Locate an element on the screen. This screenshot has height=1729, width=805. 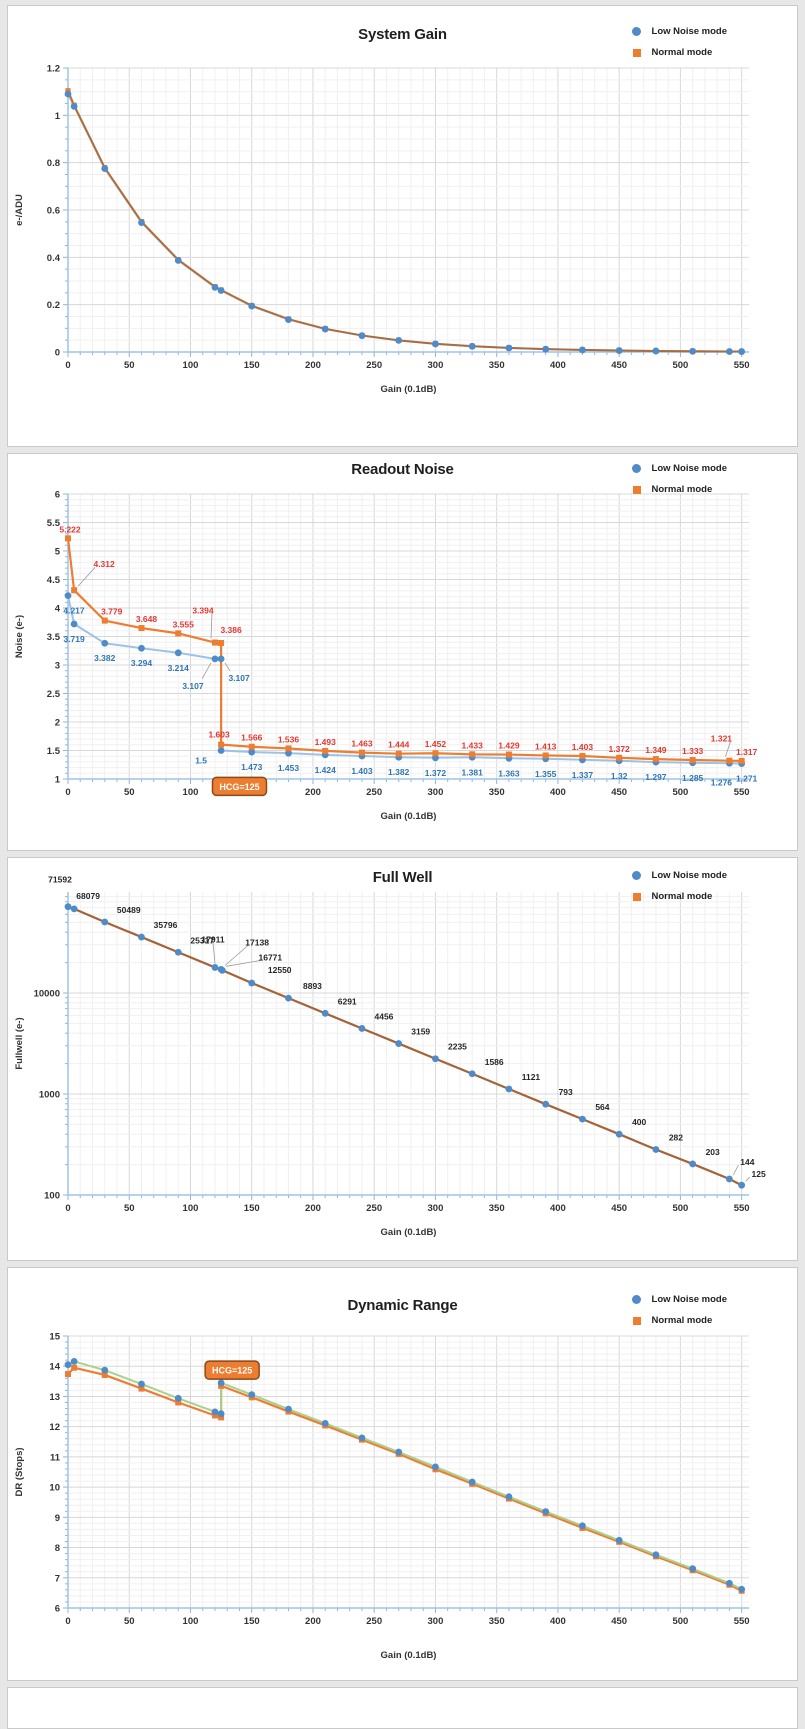
svg-text: 5.222 is located at coordinates (70, 529).